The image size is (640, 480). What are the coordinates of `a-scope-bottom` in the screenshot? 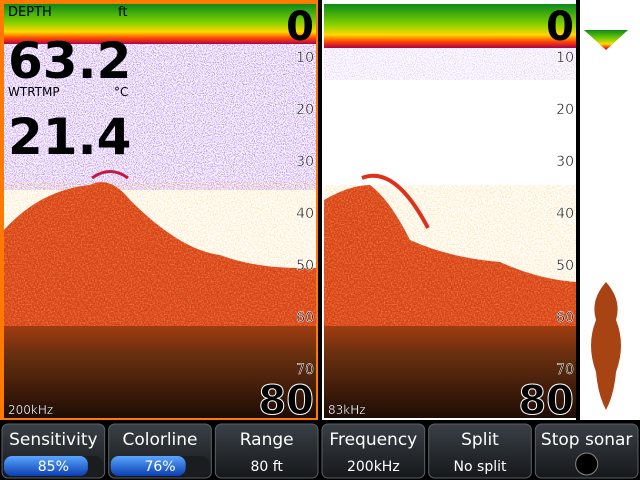 It's located at (606, 346).